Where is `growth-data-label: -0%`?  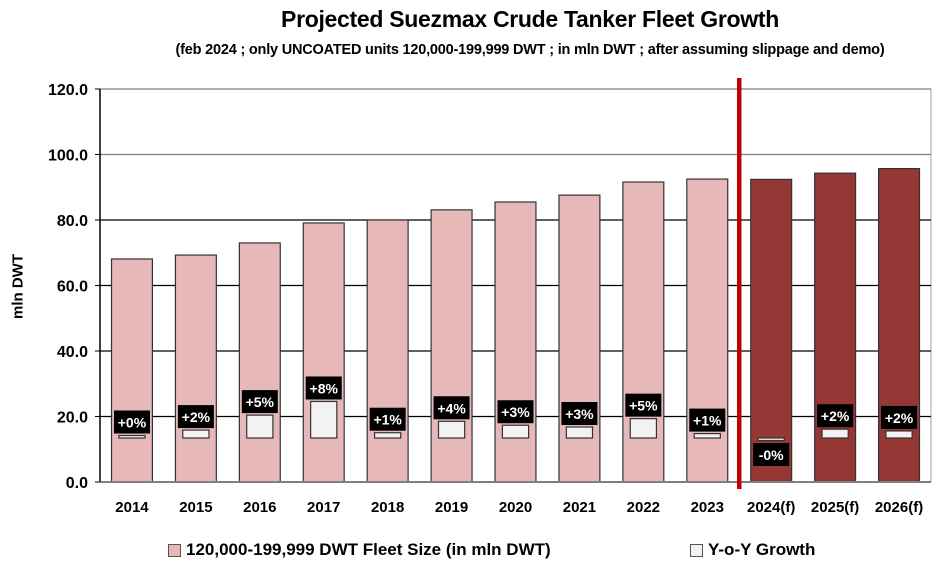 growth-data-label: -0% is located at coordinates (771, 455).